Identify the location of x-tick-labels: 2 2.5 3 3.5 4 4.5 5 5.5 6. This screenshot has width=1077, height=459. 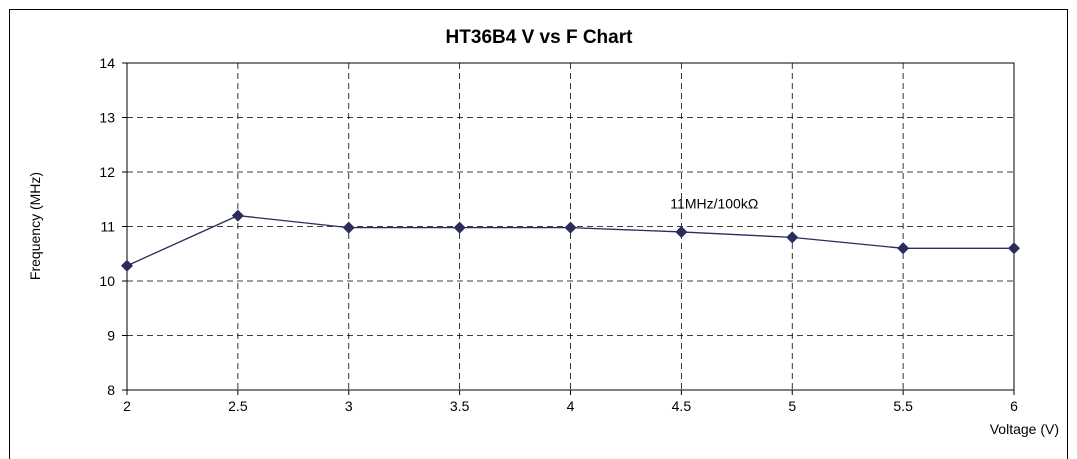
(570, 402).